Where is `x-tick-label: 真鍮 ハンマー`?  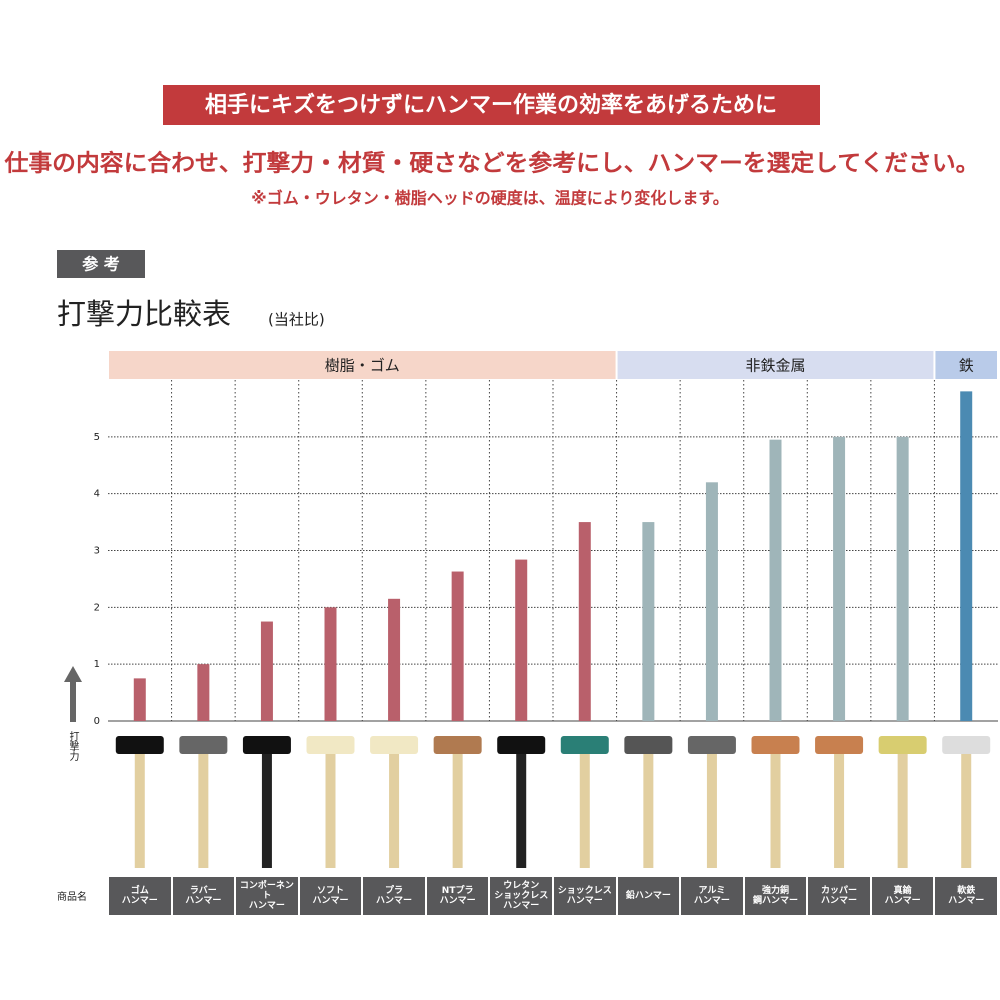 x-tick-label: 真鍮 ハンマー is located at coordinates (902, 896).